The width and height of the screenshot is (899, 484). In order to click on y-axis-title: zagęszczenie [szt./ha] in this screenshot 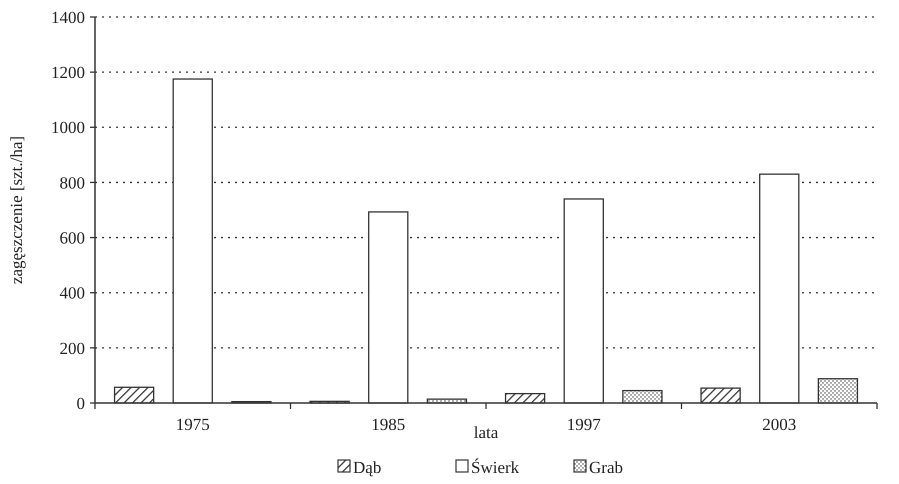, I will do `click(16, 210)`.